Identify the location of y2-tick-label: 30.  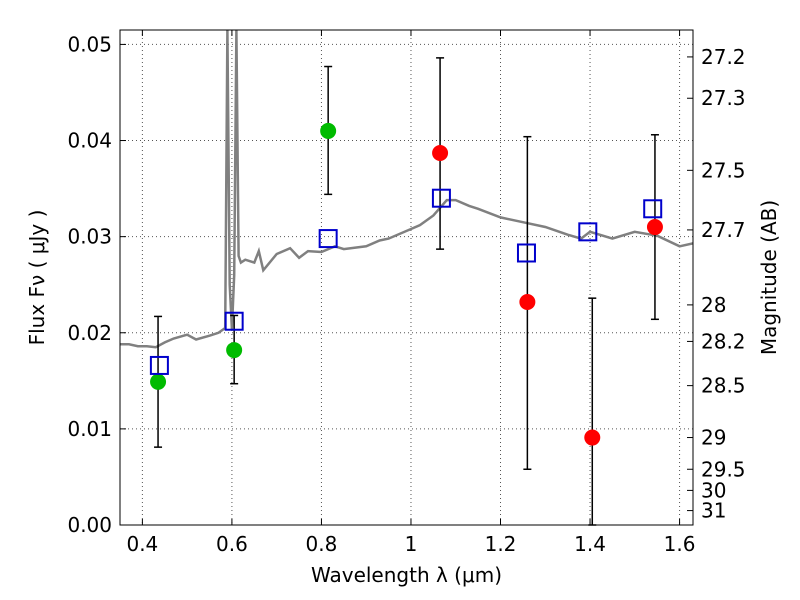
(713, 490).